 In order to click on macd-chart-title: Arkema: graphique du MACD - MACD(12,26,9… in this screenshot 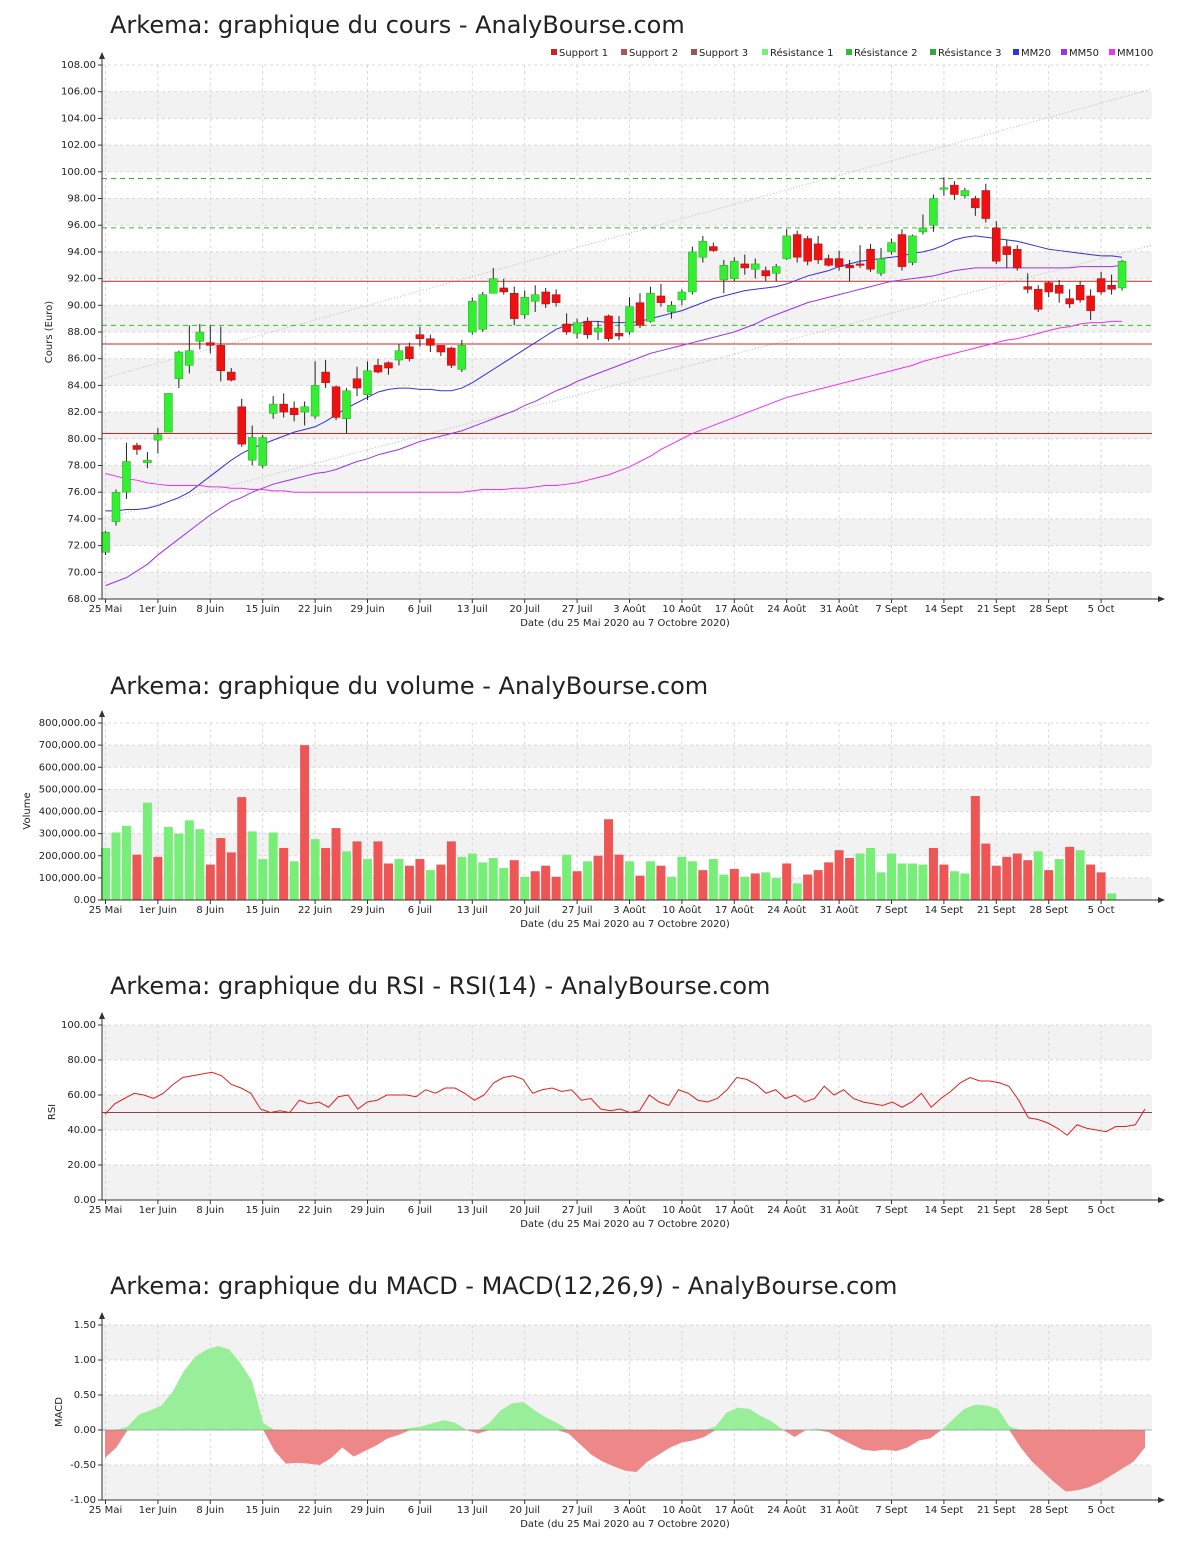, I will do `click(503, 1286)`.